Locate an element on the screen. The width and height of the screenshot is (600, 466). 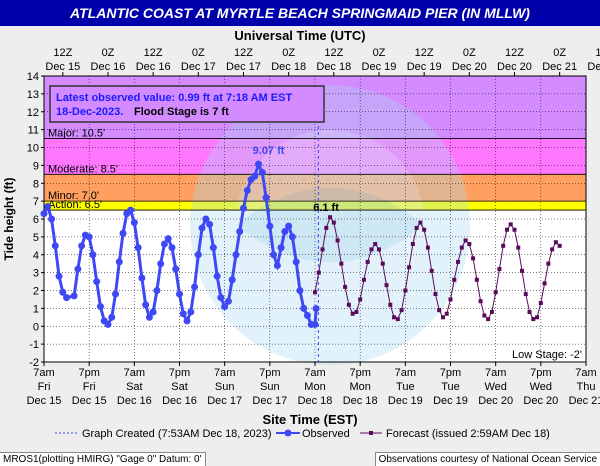
bottom-tick-day: Fri is located at coordinates (89, 387).